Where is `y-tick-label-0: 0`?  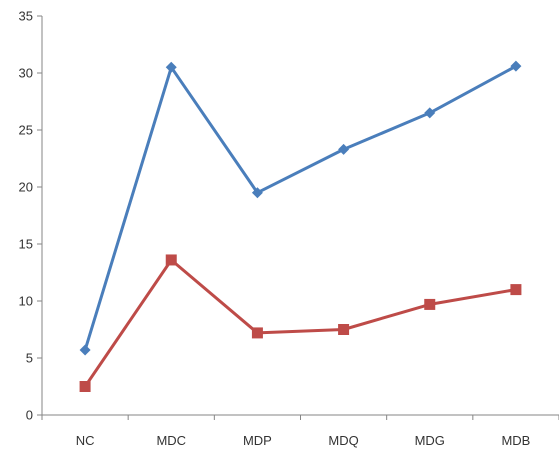
y-tick-label-0: 0 is located at coordinates (29, 415).